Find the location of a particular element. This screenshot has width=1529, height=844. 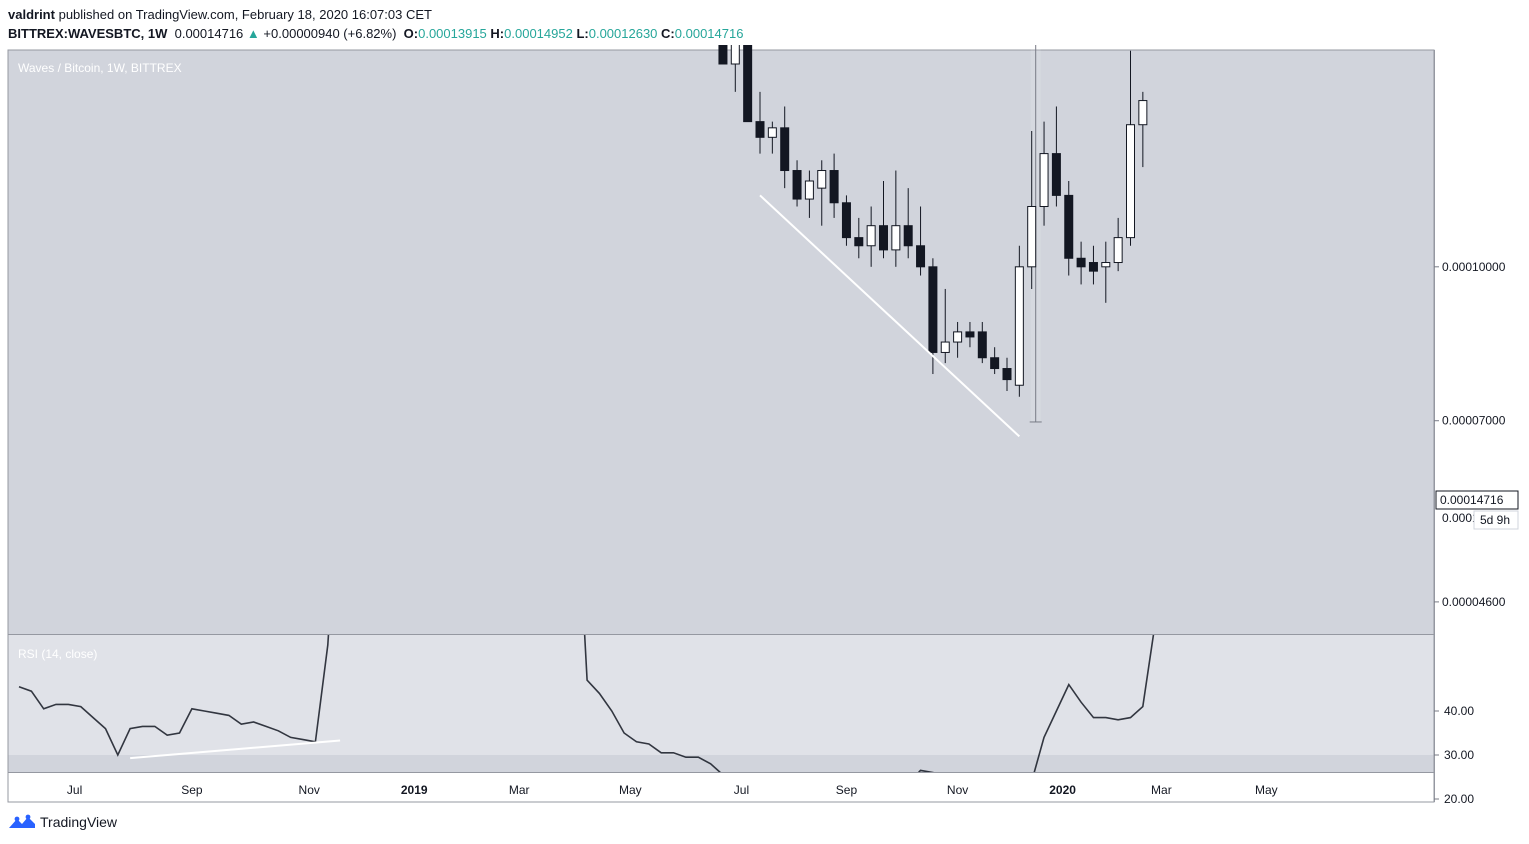

last-price-label: 0.00014716 is located at coordinates (1472, 500).